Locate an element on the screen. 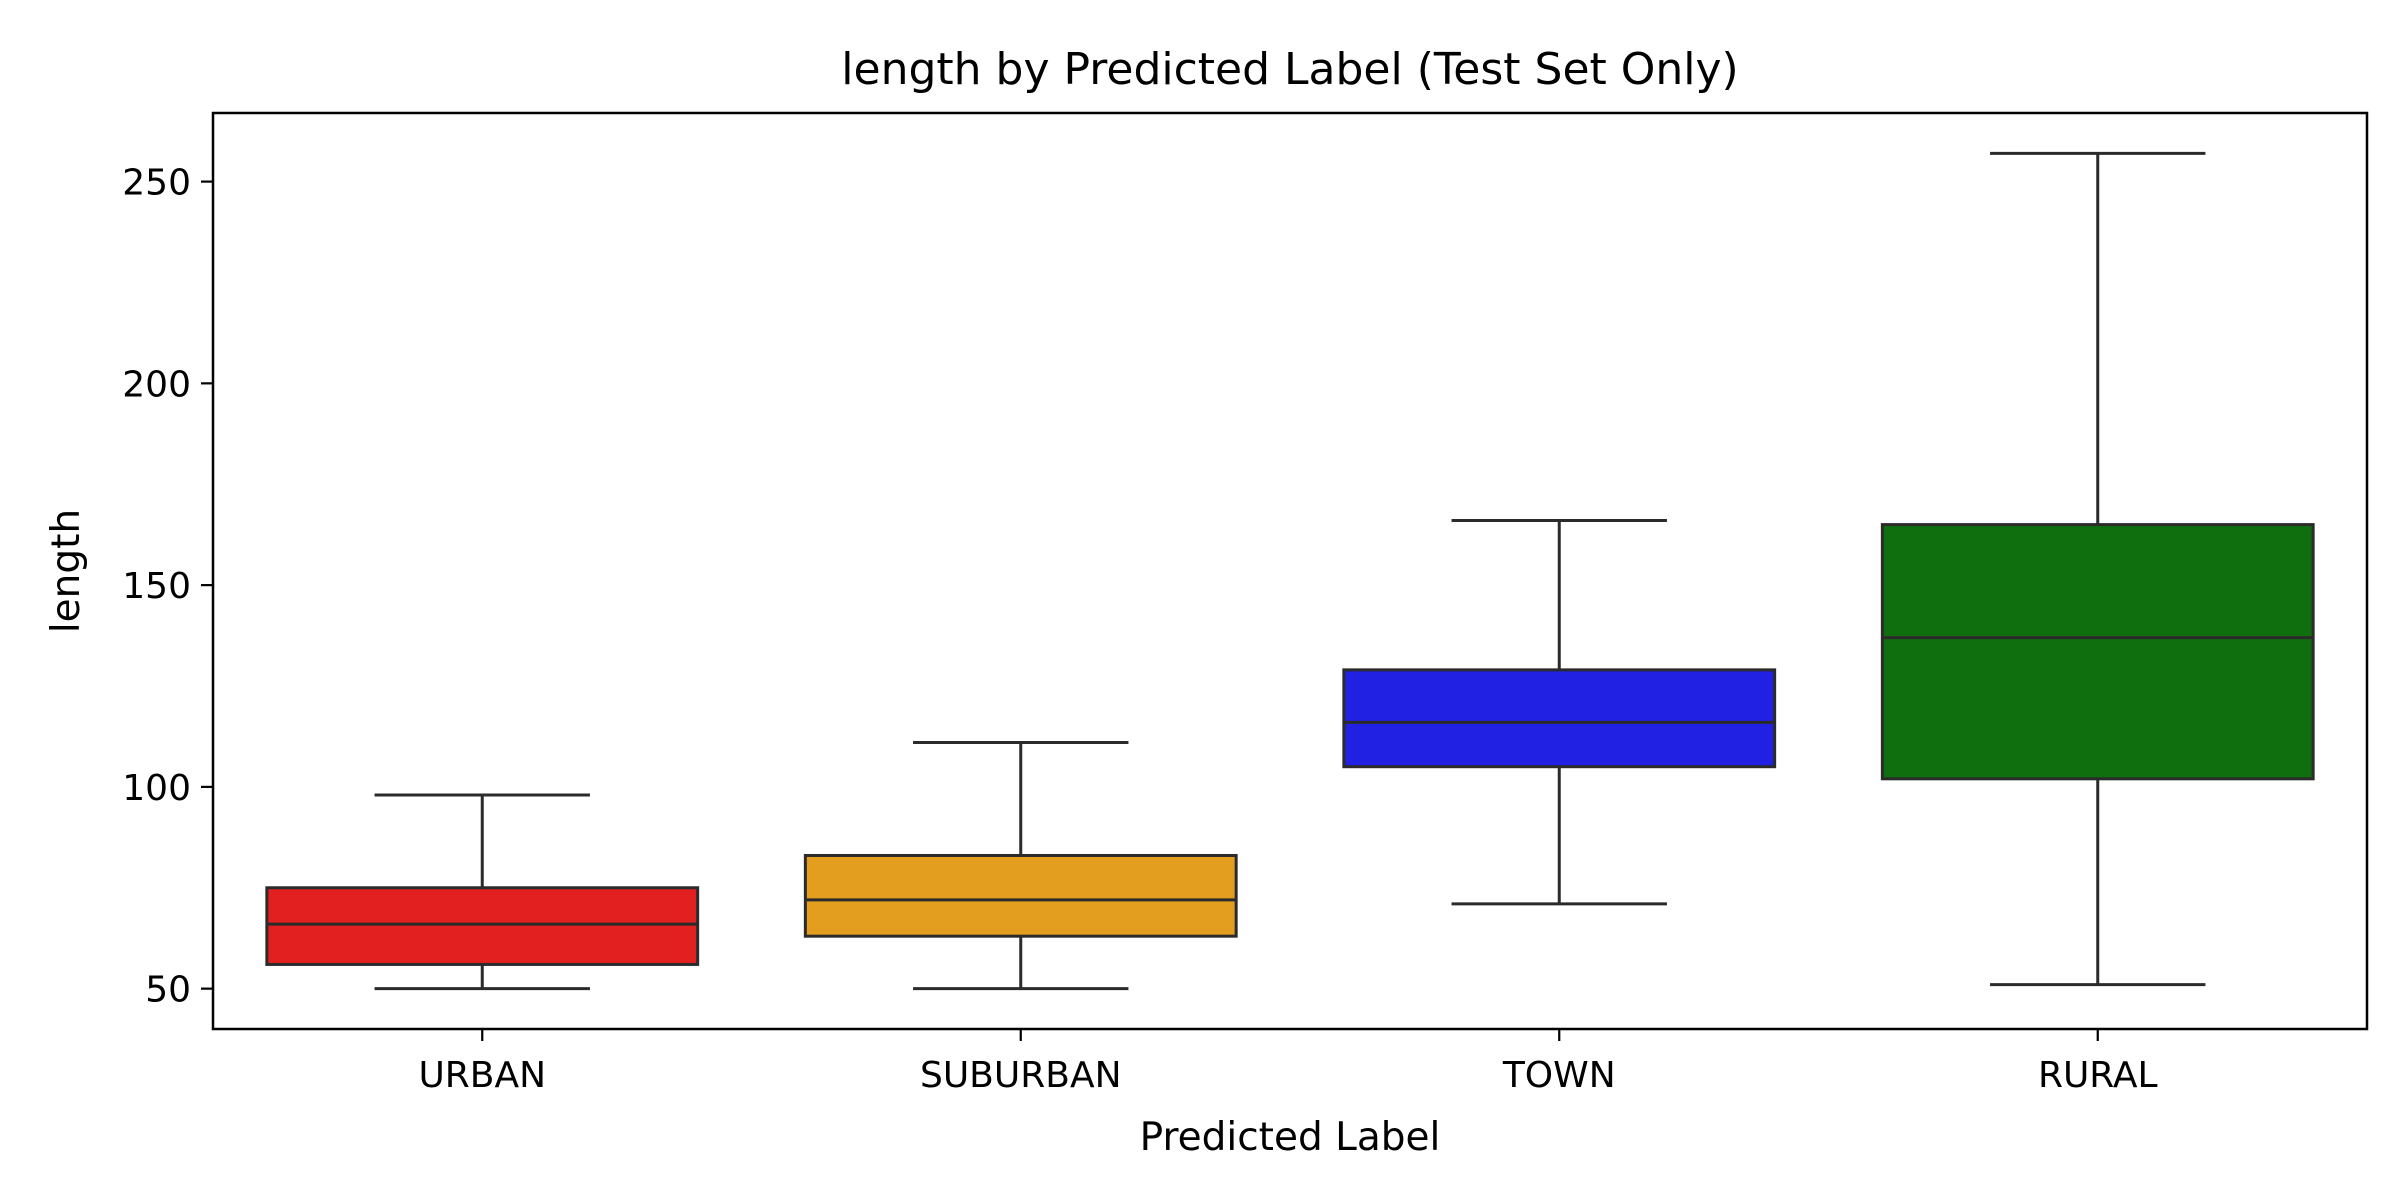 The width and height of the screenshot is (2400, 1200). box-group-suburban is located at coordinates (1020, 865).